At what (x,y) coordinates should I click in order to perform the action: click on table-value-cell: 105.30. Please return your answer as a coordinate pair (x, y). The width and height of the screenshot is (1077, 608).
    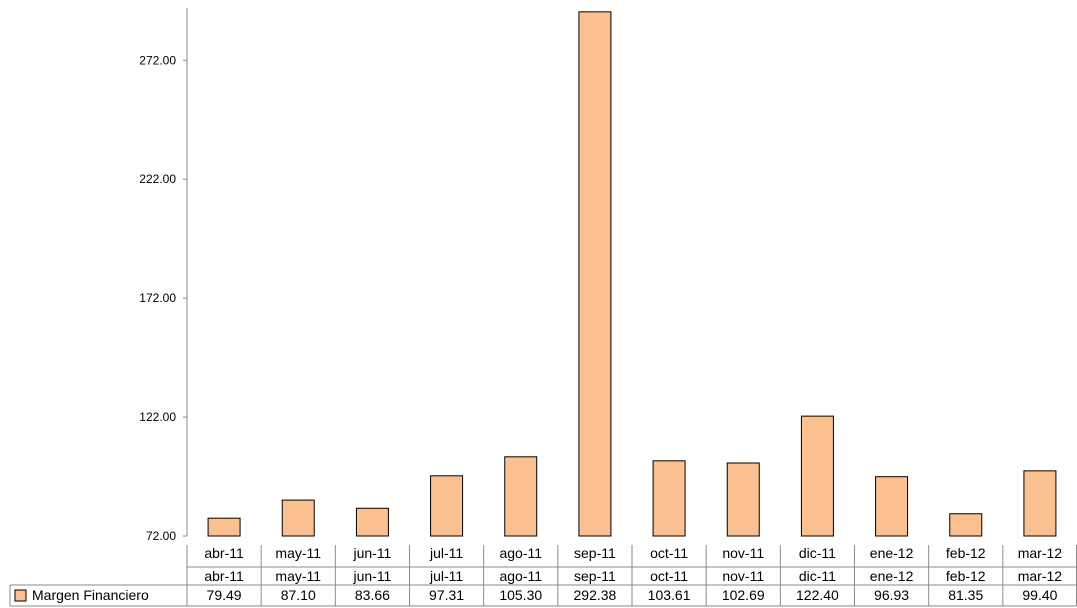
    Looking at the image, I should click on (520, 595).